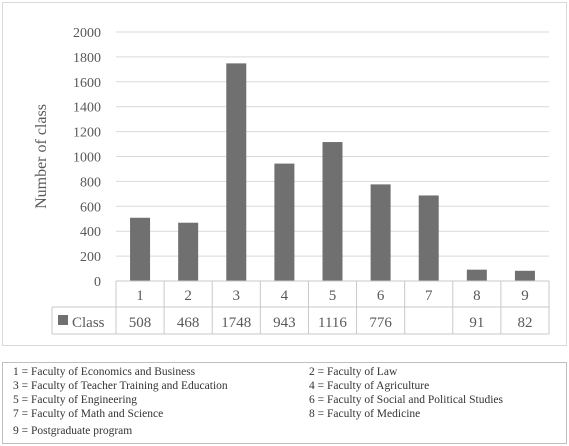 This screenshot has width=569, height=446. I want to click on y-tick-label: 1200, so click(87, 133).